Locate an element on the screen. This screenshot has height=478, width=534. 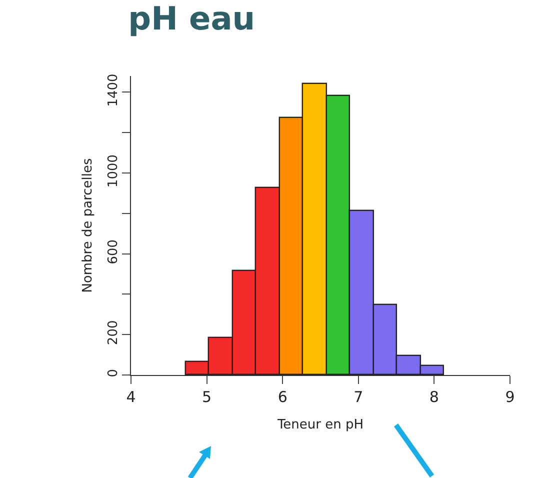
y-tick-label: 0 is located at coordinates (113, 373).